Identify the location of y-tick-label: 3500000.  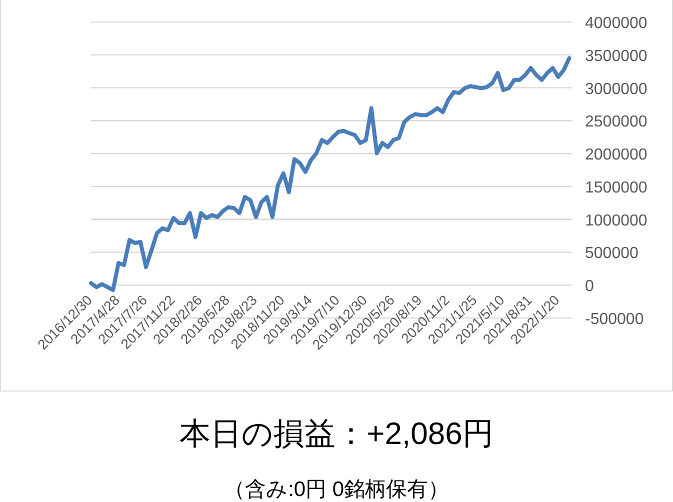
(616, 56).